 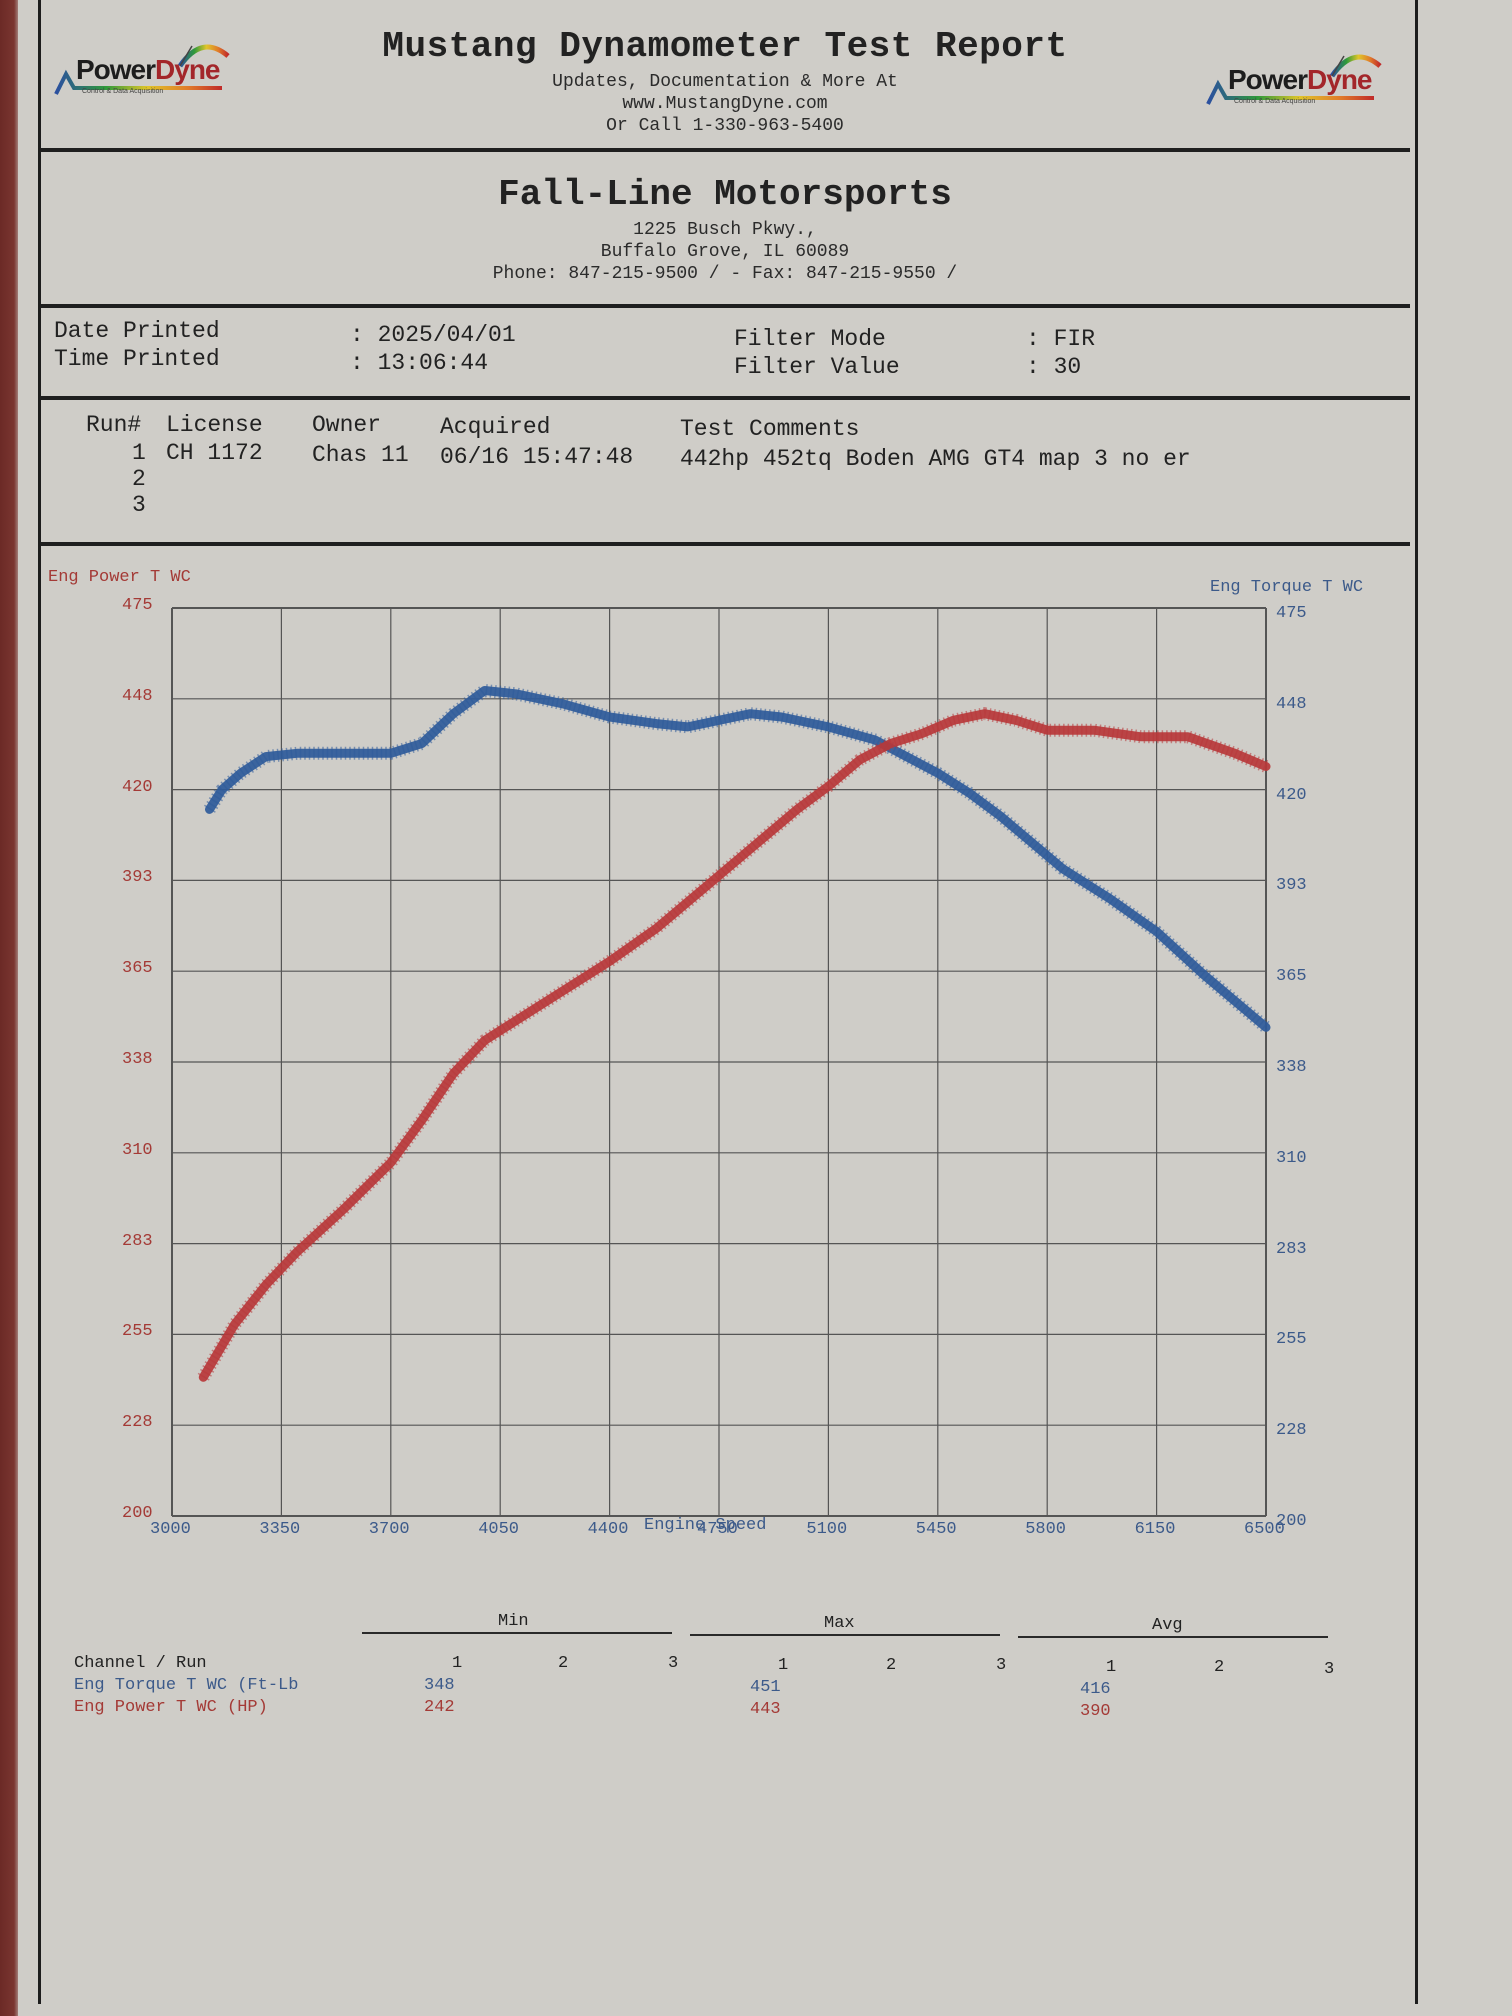 What do you see at coordinates (891, 1665) in the screenshot?
I see `max-run-2: 2` at bounding box center [891, 1665].